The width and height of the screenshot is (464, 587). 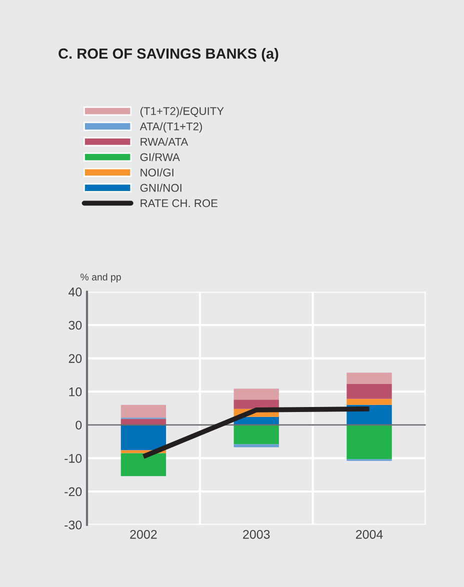 I want to click on y-axis-title: % and pp, so click(x=100, y=277).